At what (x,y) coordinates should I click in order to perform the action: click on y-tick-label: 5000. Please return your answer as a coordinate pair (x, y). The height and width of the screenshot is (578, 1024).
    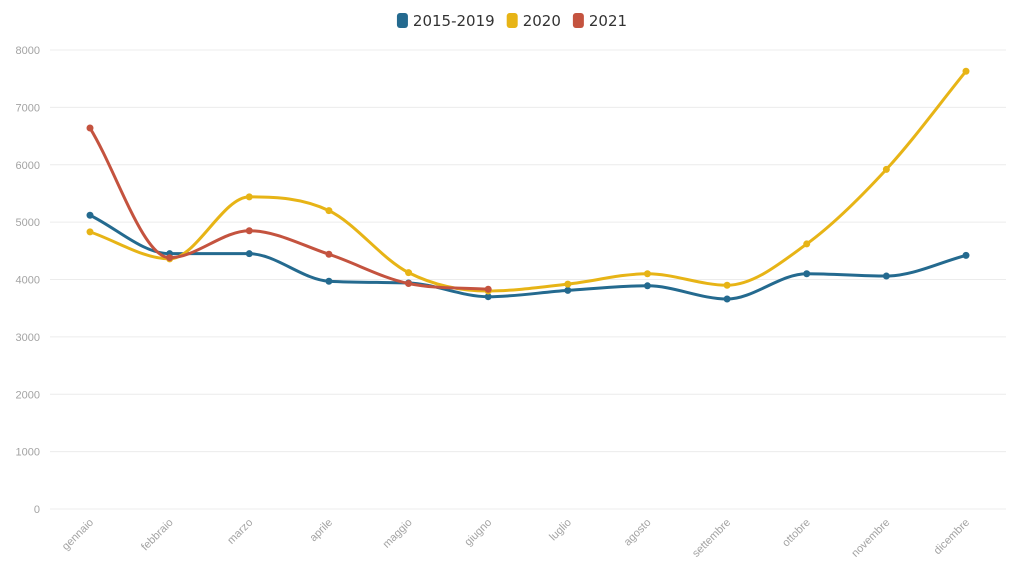
    Looking at the image, I should click on (28, 223).